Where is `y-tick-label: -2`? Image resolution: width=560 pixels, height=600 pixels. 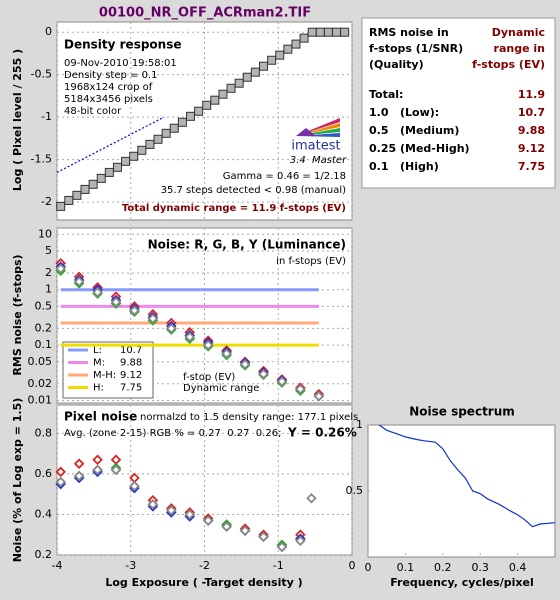
y-tick-label: -2 is located at coordinates (46, 201).